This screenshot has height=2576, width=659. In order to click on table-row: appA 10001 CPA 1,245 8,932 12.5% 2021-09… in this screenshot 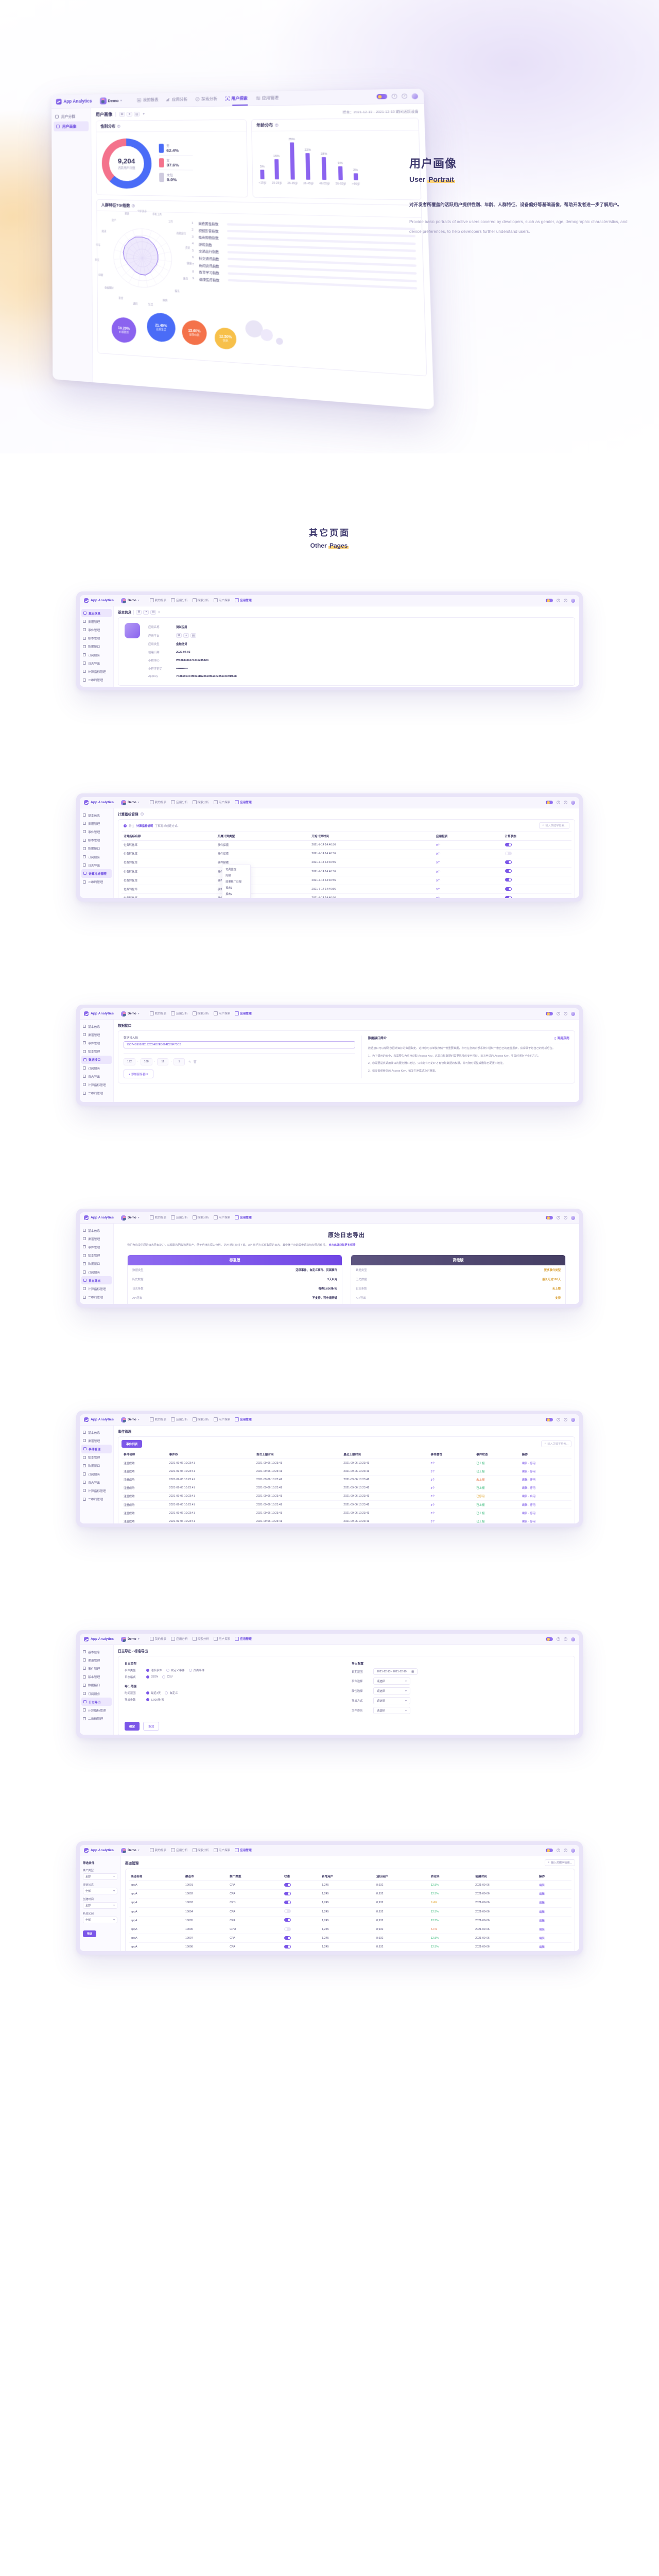, I will do `click(350, 1885)`.